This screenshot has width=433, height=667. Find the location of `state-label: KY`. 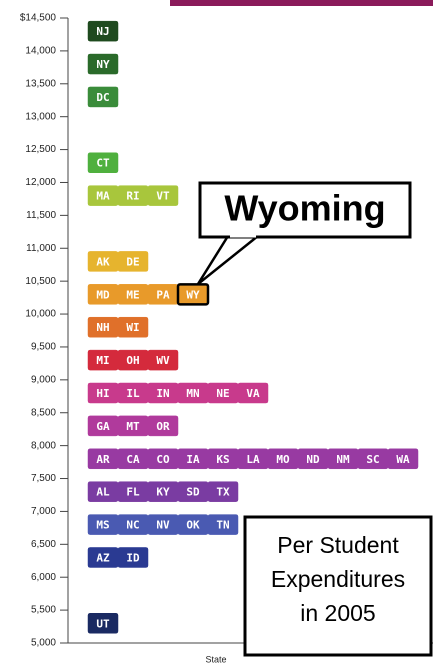

state-label: KY is located at coordinates (163, 492).